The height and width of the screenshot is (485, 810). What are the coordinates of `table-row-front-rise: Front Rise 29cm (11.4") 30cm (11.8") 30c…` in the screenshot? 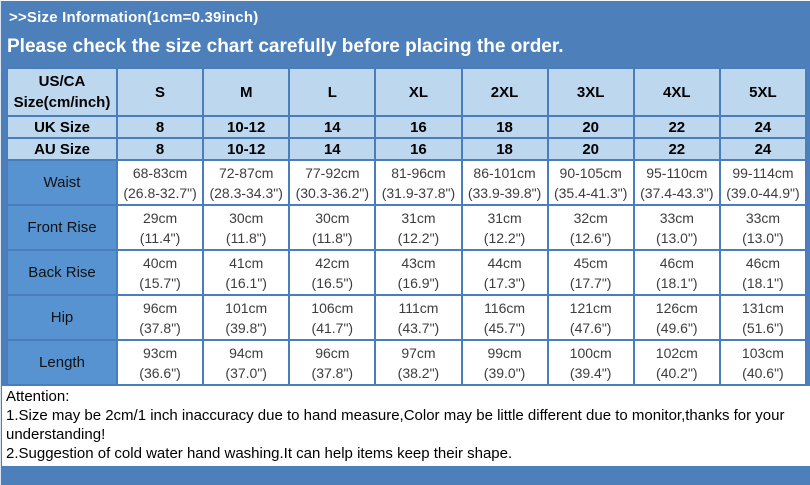 It's located at (407, 227).